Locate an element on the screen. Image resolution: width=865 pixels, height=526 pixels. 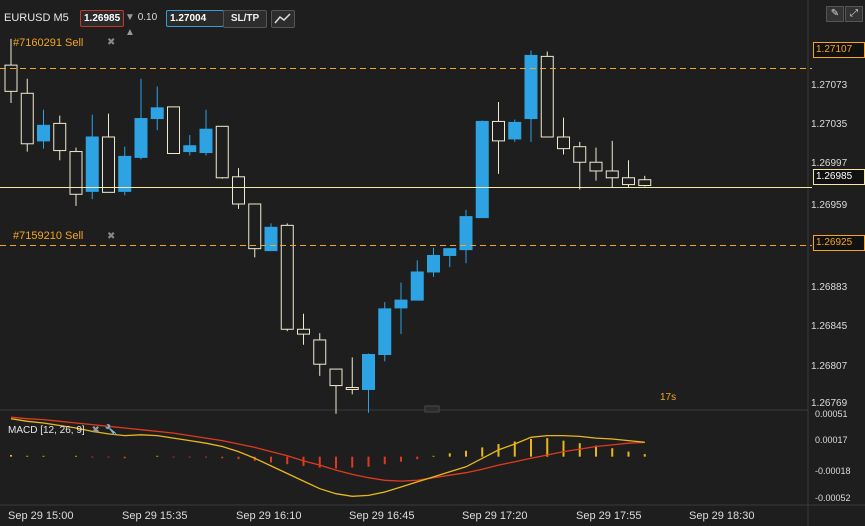
trend-line-icon is located at coordinates (282, 18).